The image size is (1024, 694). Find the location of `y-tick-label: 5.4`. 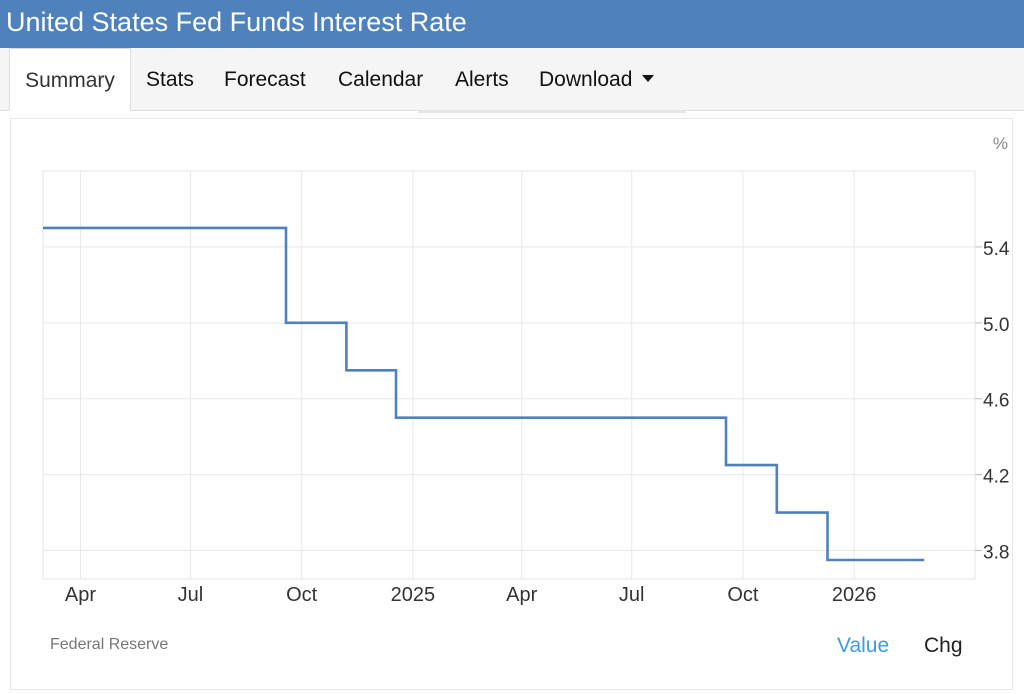

y-tick-label: 5.4 is located at coordinates (996, 249).